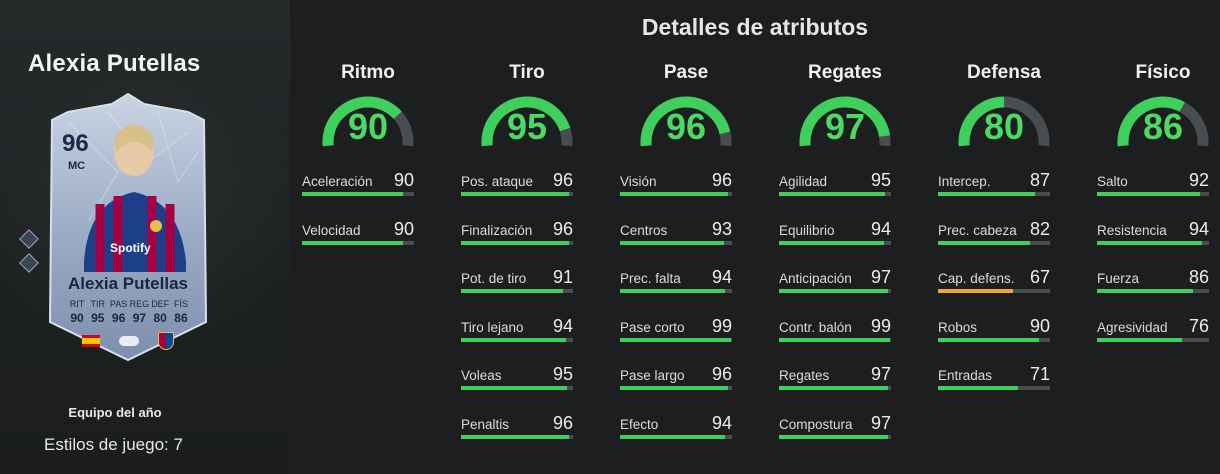 The height and width of the screenshot is (474, 1220). I want to click on card-stat-label: RIT, so click(77, 304).